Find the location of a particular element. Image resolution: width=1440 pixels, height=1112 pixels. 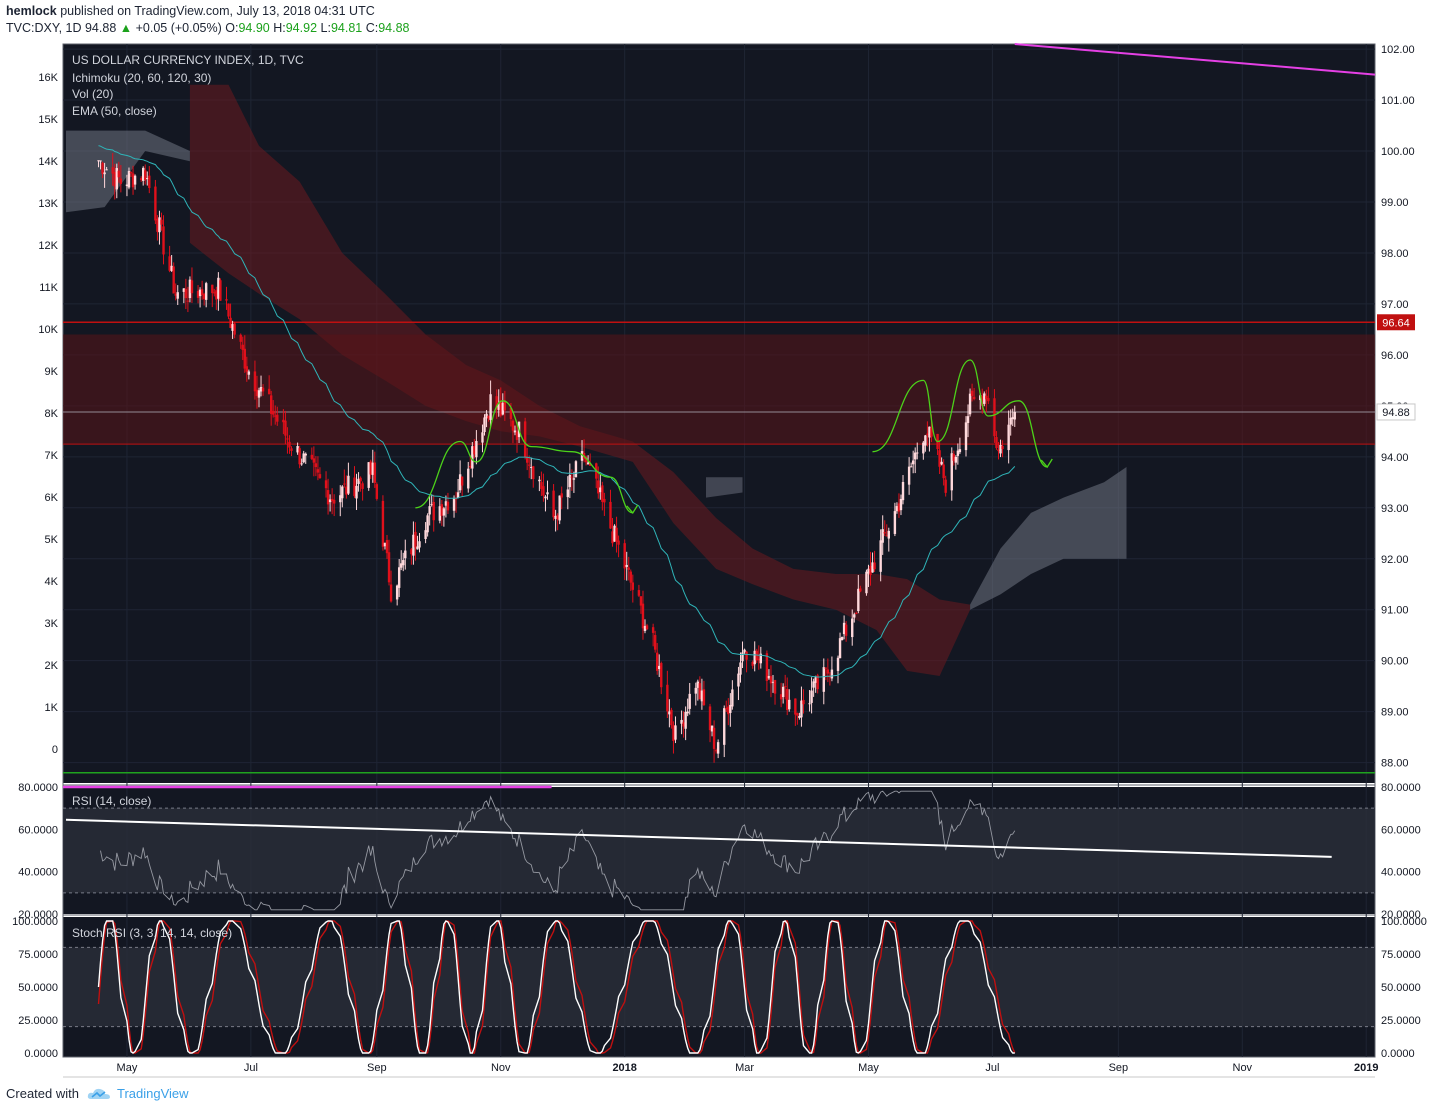

price-tick-label-11: 91.00 is located at coordinates (1395, 611).